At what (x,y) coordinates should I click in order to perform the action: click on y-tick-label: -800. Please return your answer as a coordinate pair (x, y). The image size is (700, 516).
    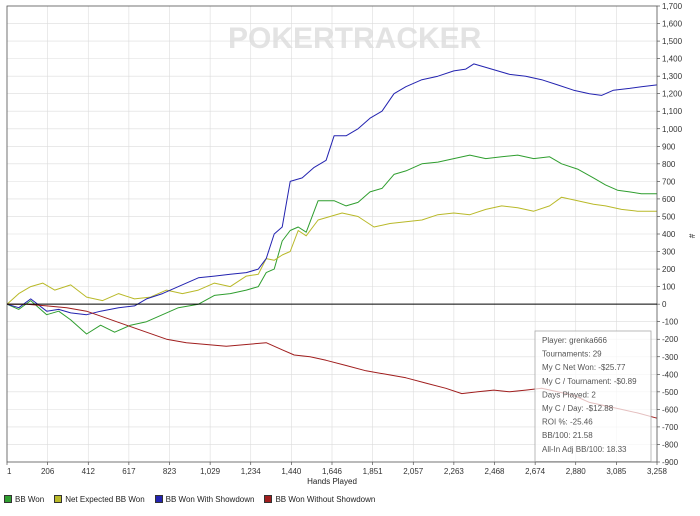
    Looking at the image, I should click on (670, 444).